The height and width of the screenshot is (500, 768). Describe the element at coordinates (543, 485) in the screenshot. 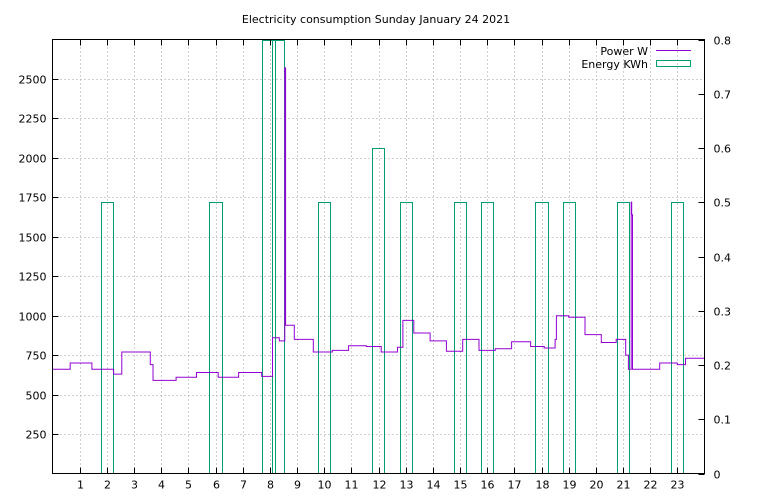

I see `x-tick-label: 18` at that location.